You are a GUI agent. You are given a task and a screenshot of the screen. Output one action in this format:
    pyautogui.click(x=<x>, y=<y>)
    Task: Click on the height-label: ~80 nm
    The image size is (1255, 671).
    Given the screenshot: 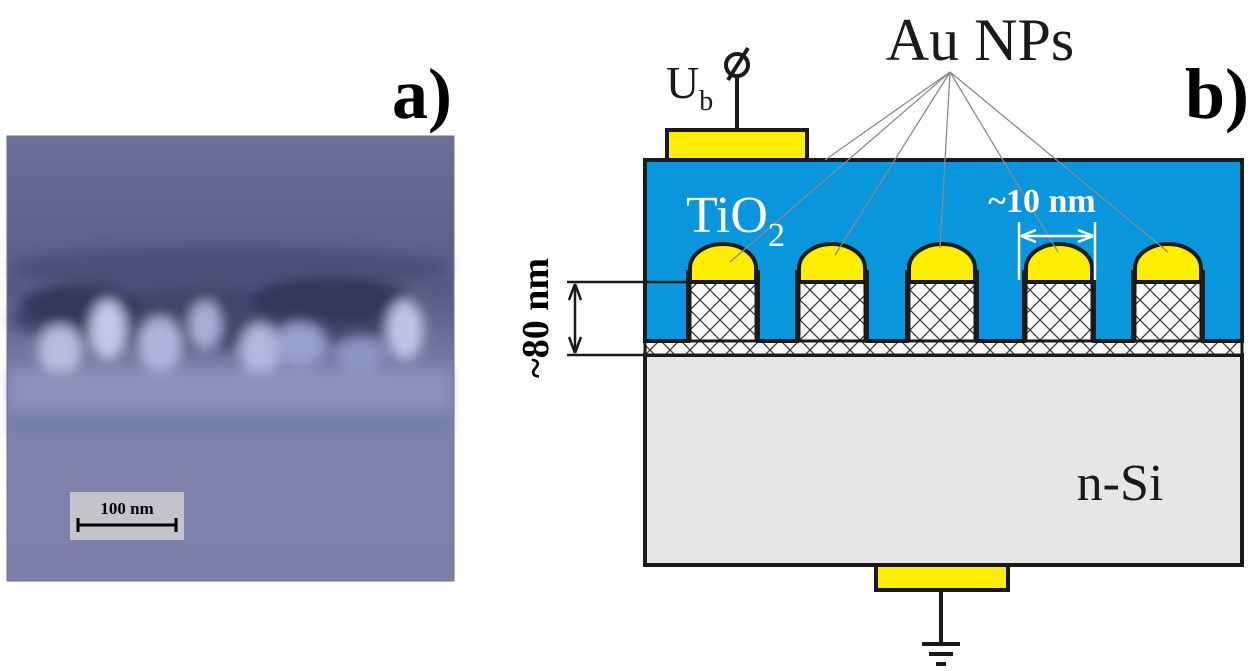 What is the action you would take?
    pyautogui.click(x=536, y=318)
    